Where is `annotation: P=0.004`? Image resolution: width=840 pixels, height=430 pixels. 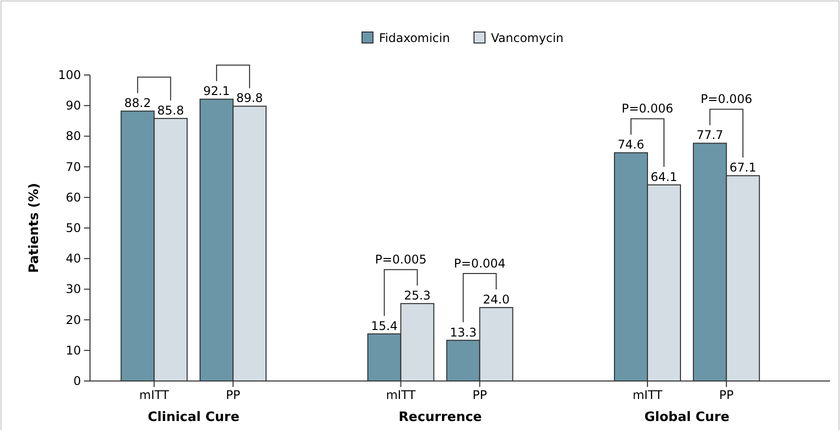
annotation: P=0.004 is located at coordinates (480, 263).